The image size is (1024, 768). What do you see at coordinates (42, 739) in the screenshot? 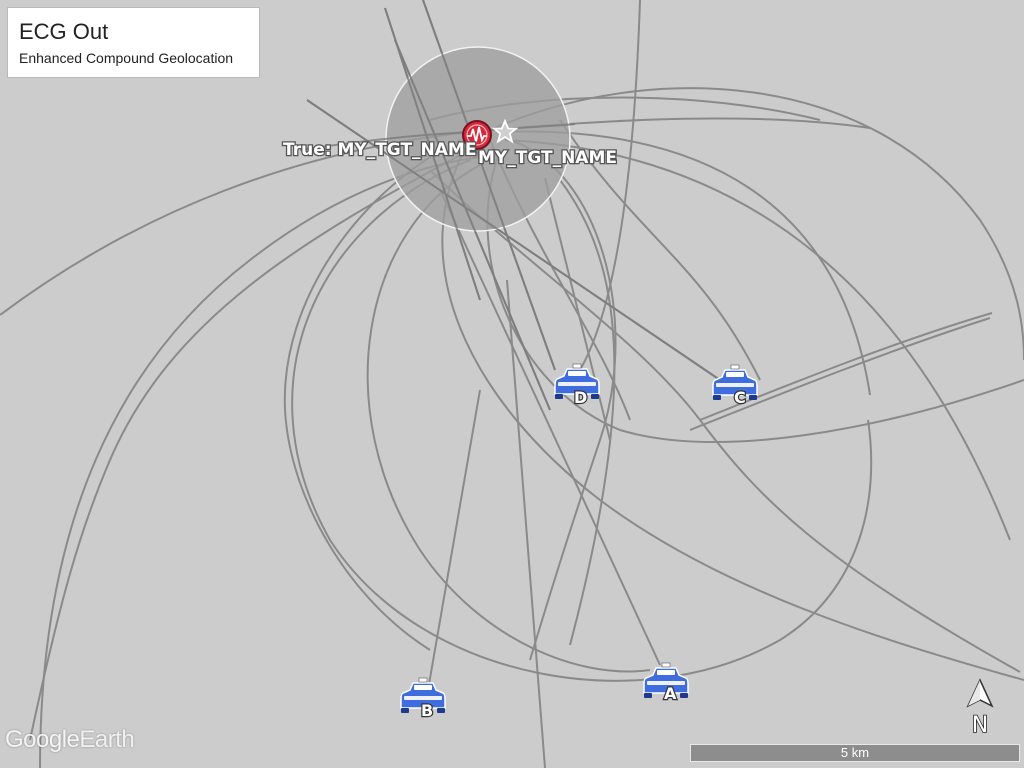
I see `watermark-google: Google` at bounding box center [42, 739].